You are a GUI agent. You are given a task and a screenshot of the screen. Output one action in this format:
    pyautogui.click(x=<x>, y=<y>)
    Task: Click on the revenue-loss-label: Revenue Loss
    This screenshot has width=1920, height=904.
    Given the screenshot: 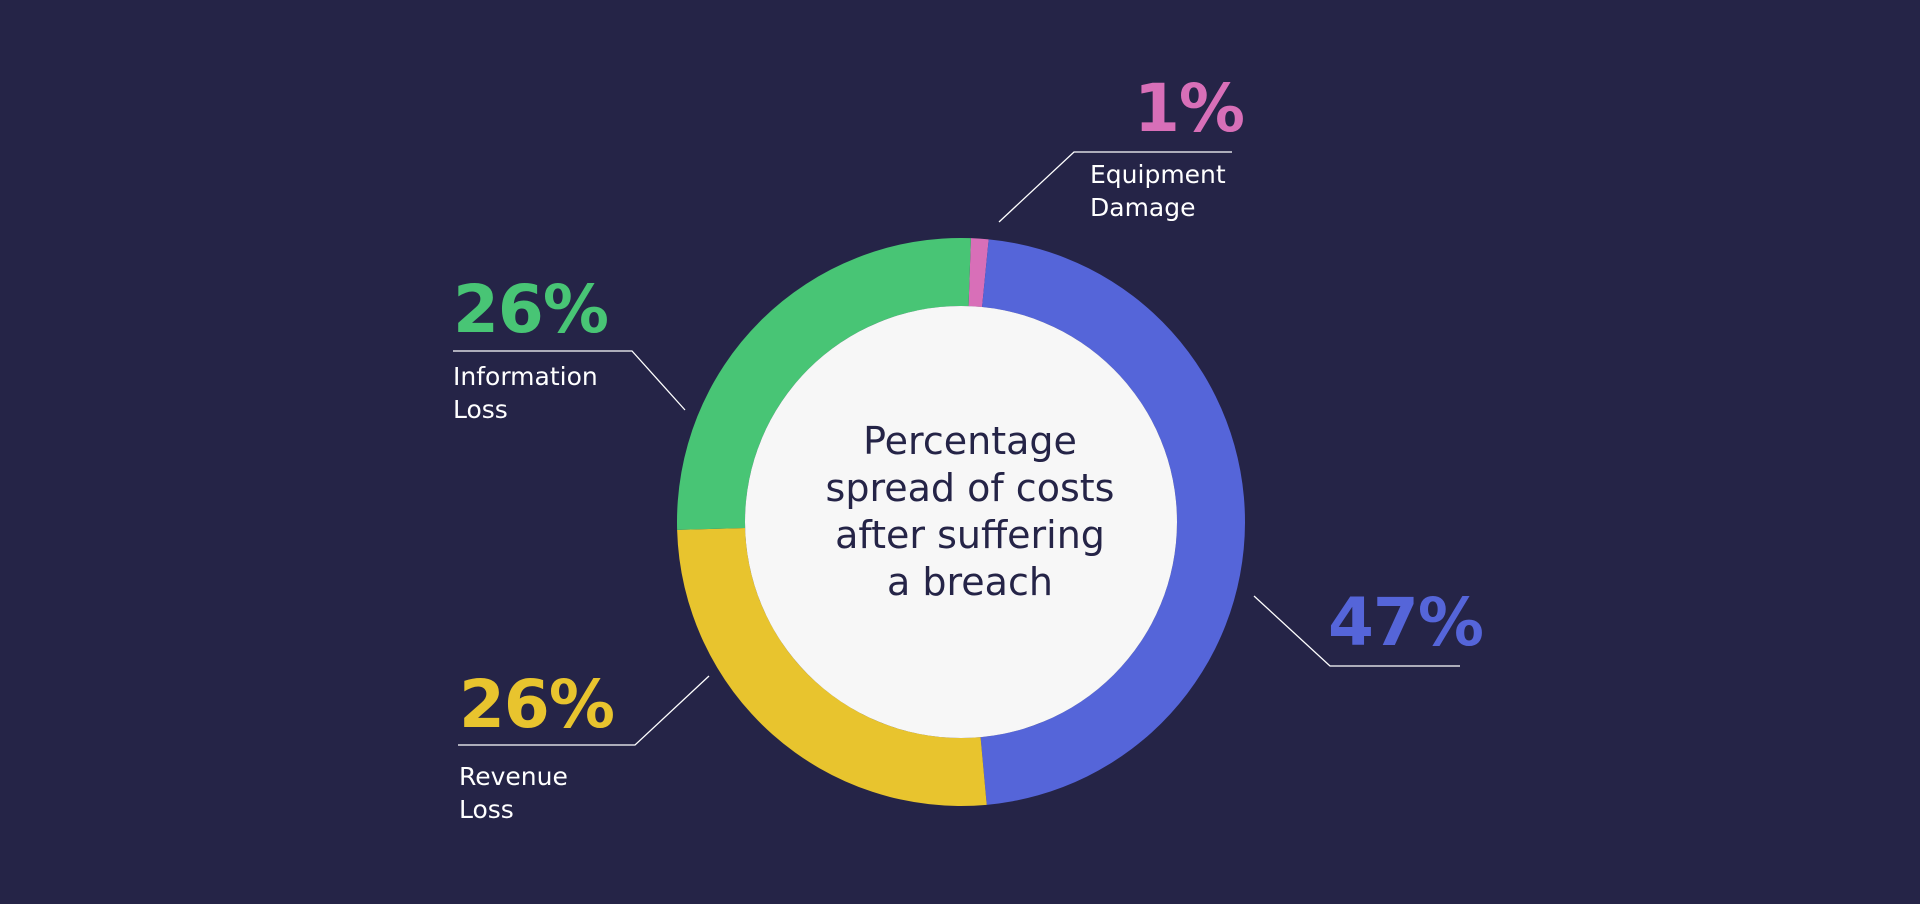 What is the action you would take?
    pyautogui.click(x=513, y=793)
    